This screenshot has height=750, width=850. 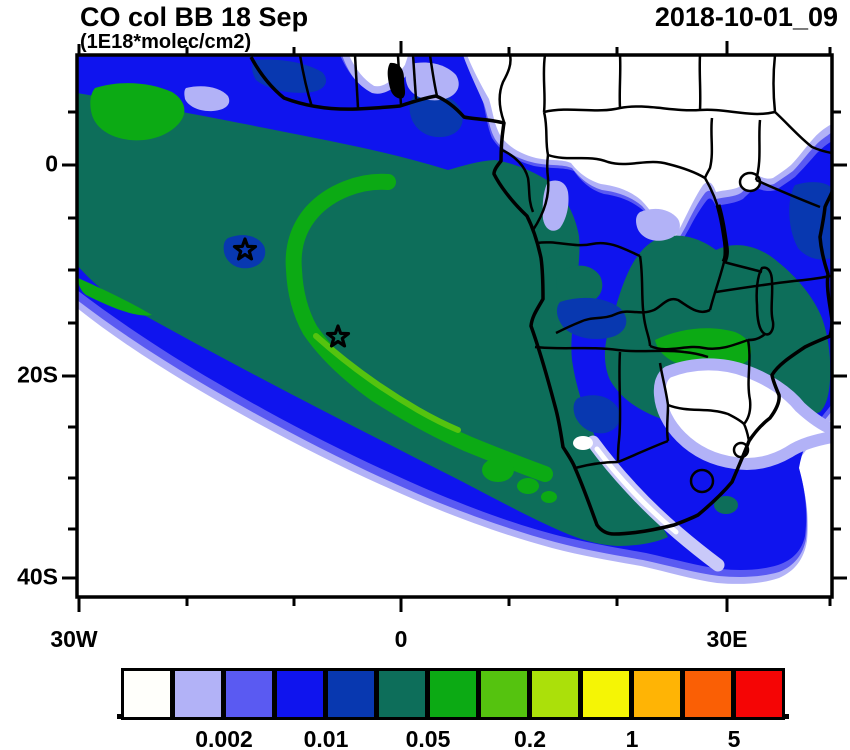 I want to click on lake-malawi, so click(x=765, y=301).